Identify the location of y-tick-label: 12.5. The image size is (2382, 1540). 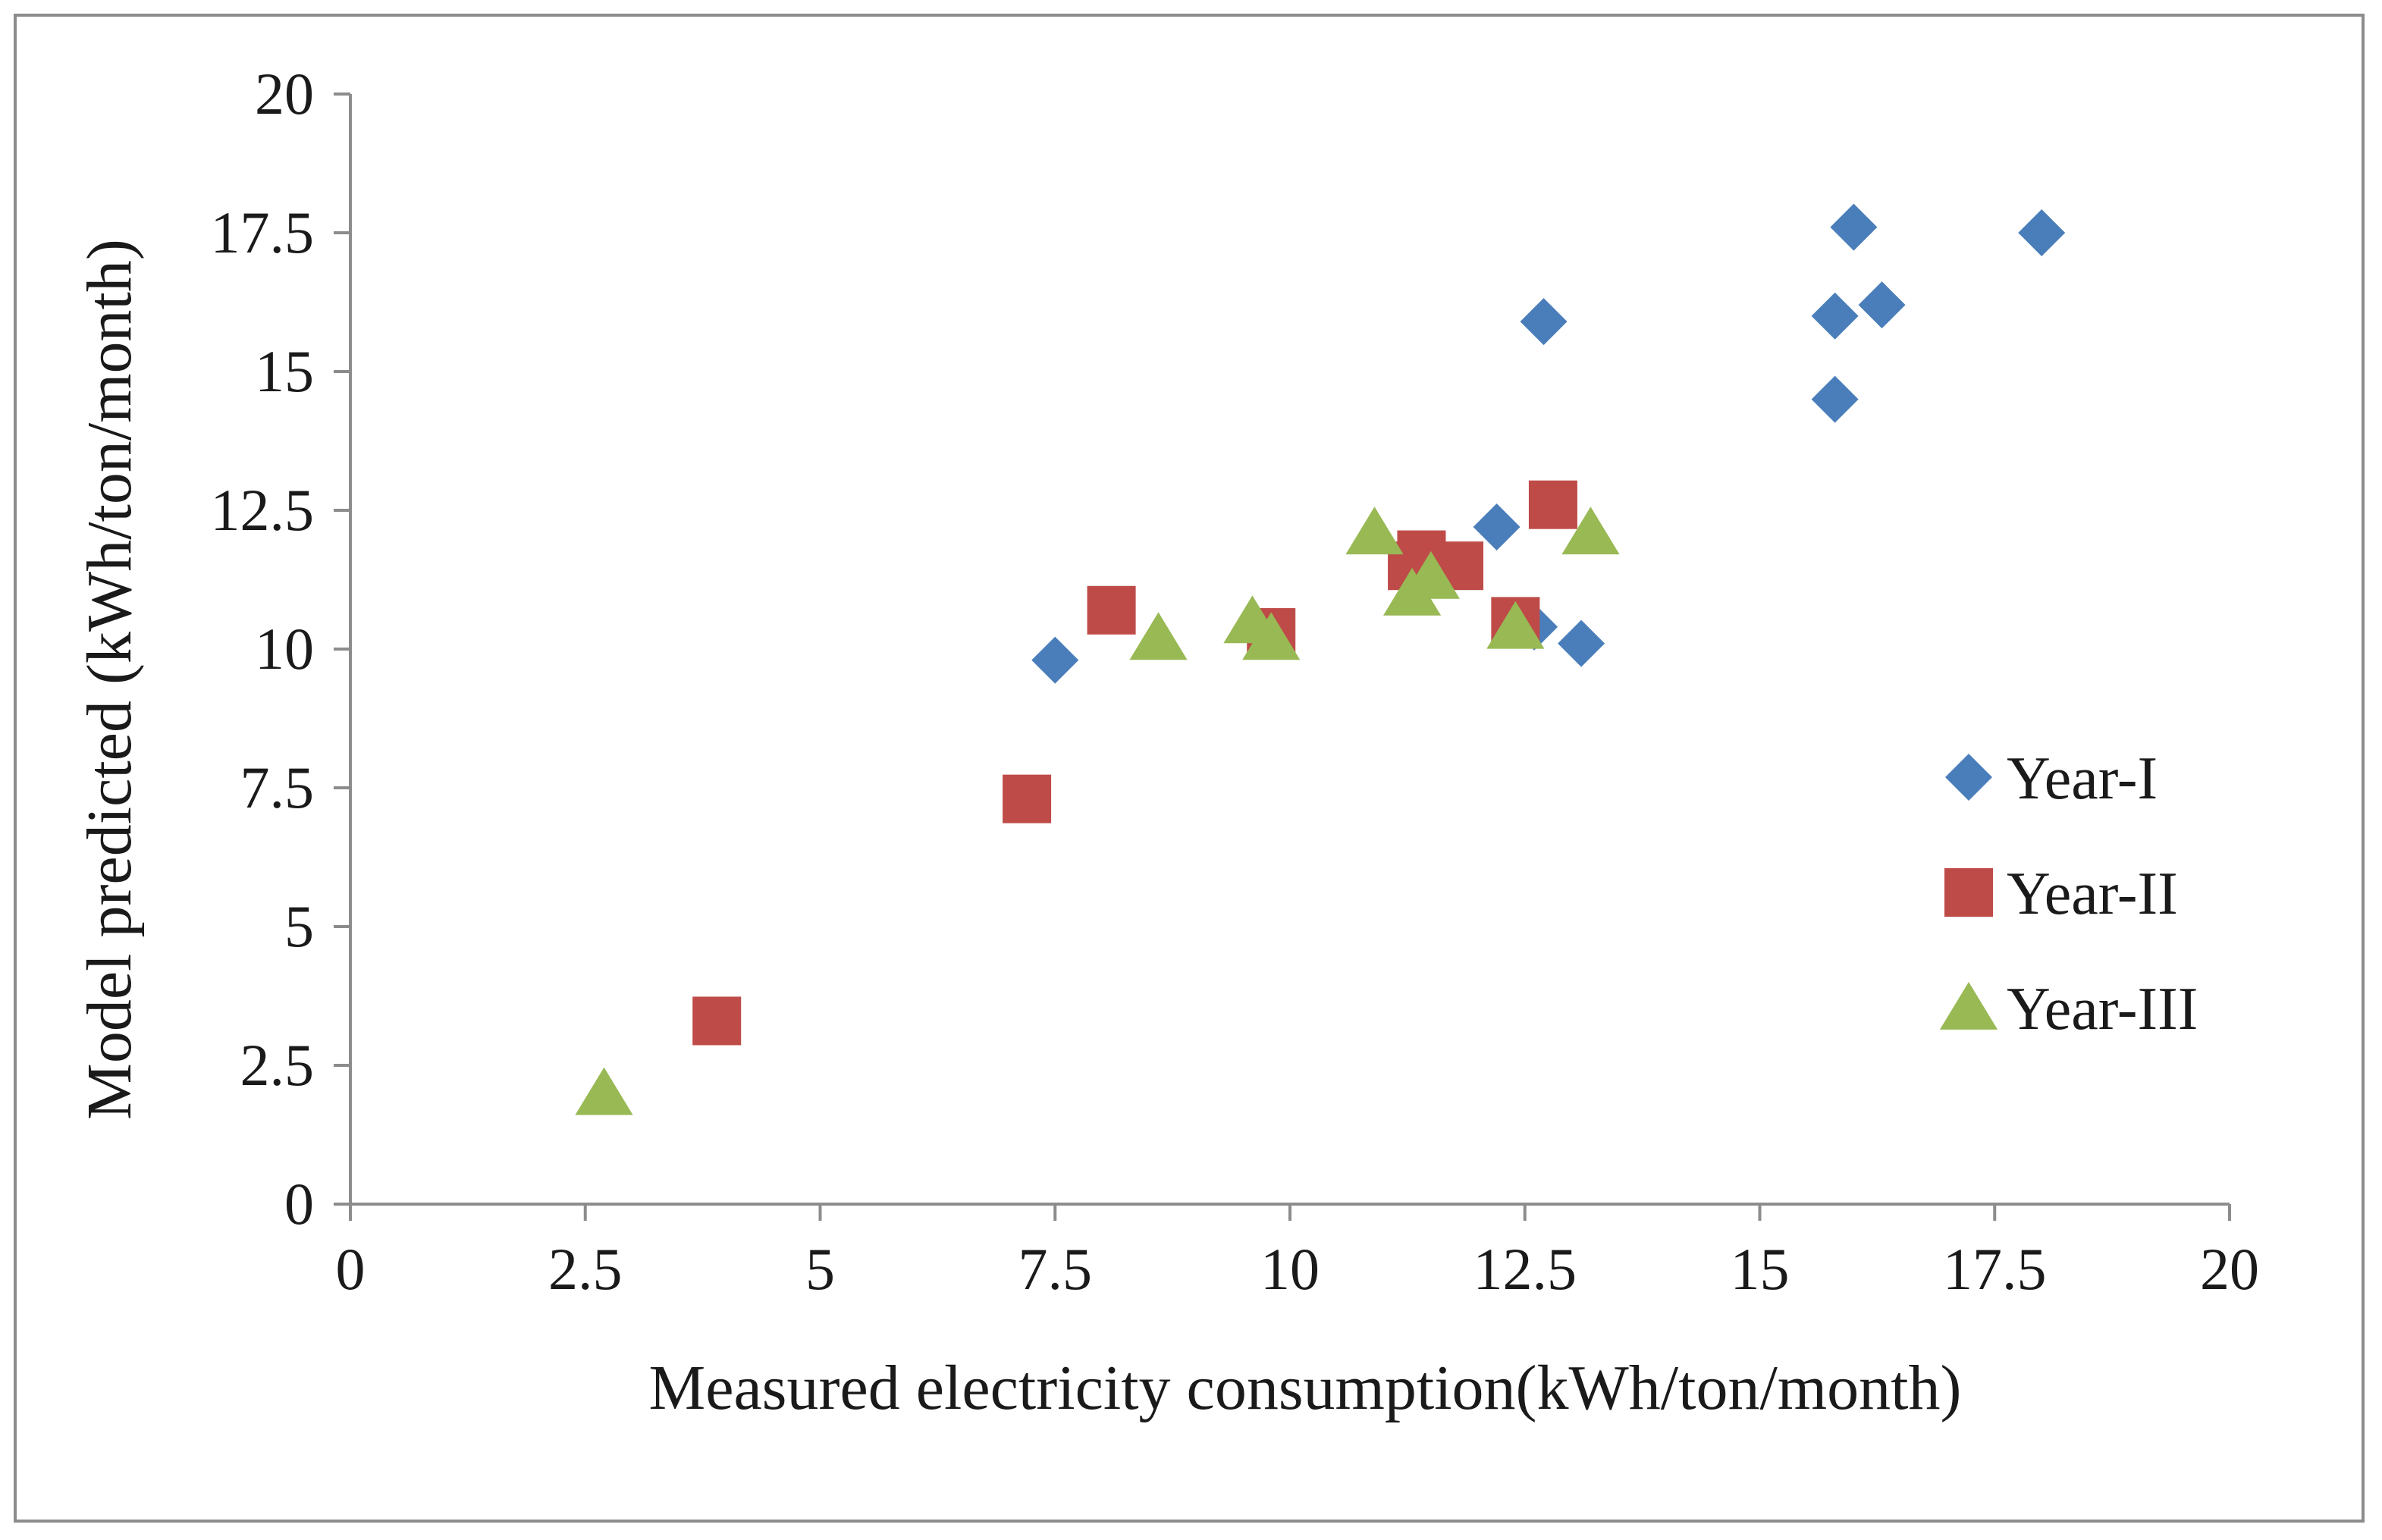
(263, 510).